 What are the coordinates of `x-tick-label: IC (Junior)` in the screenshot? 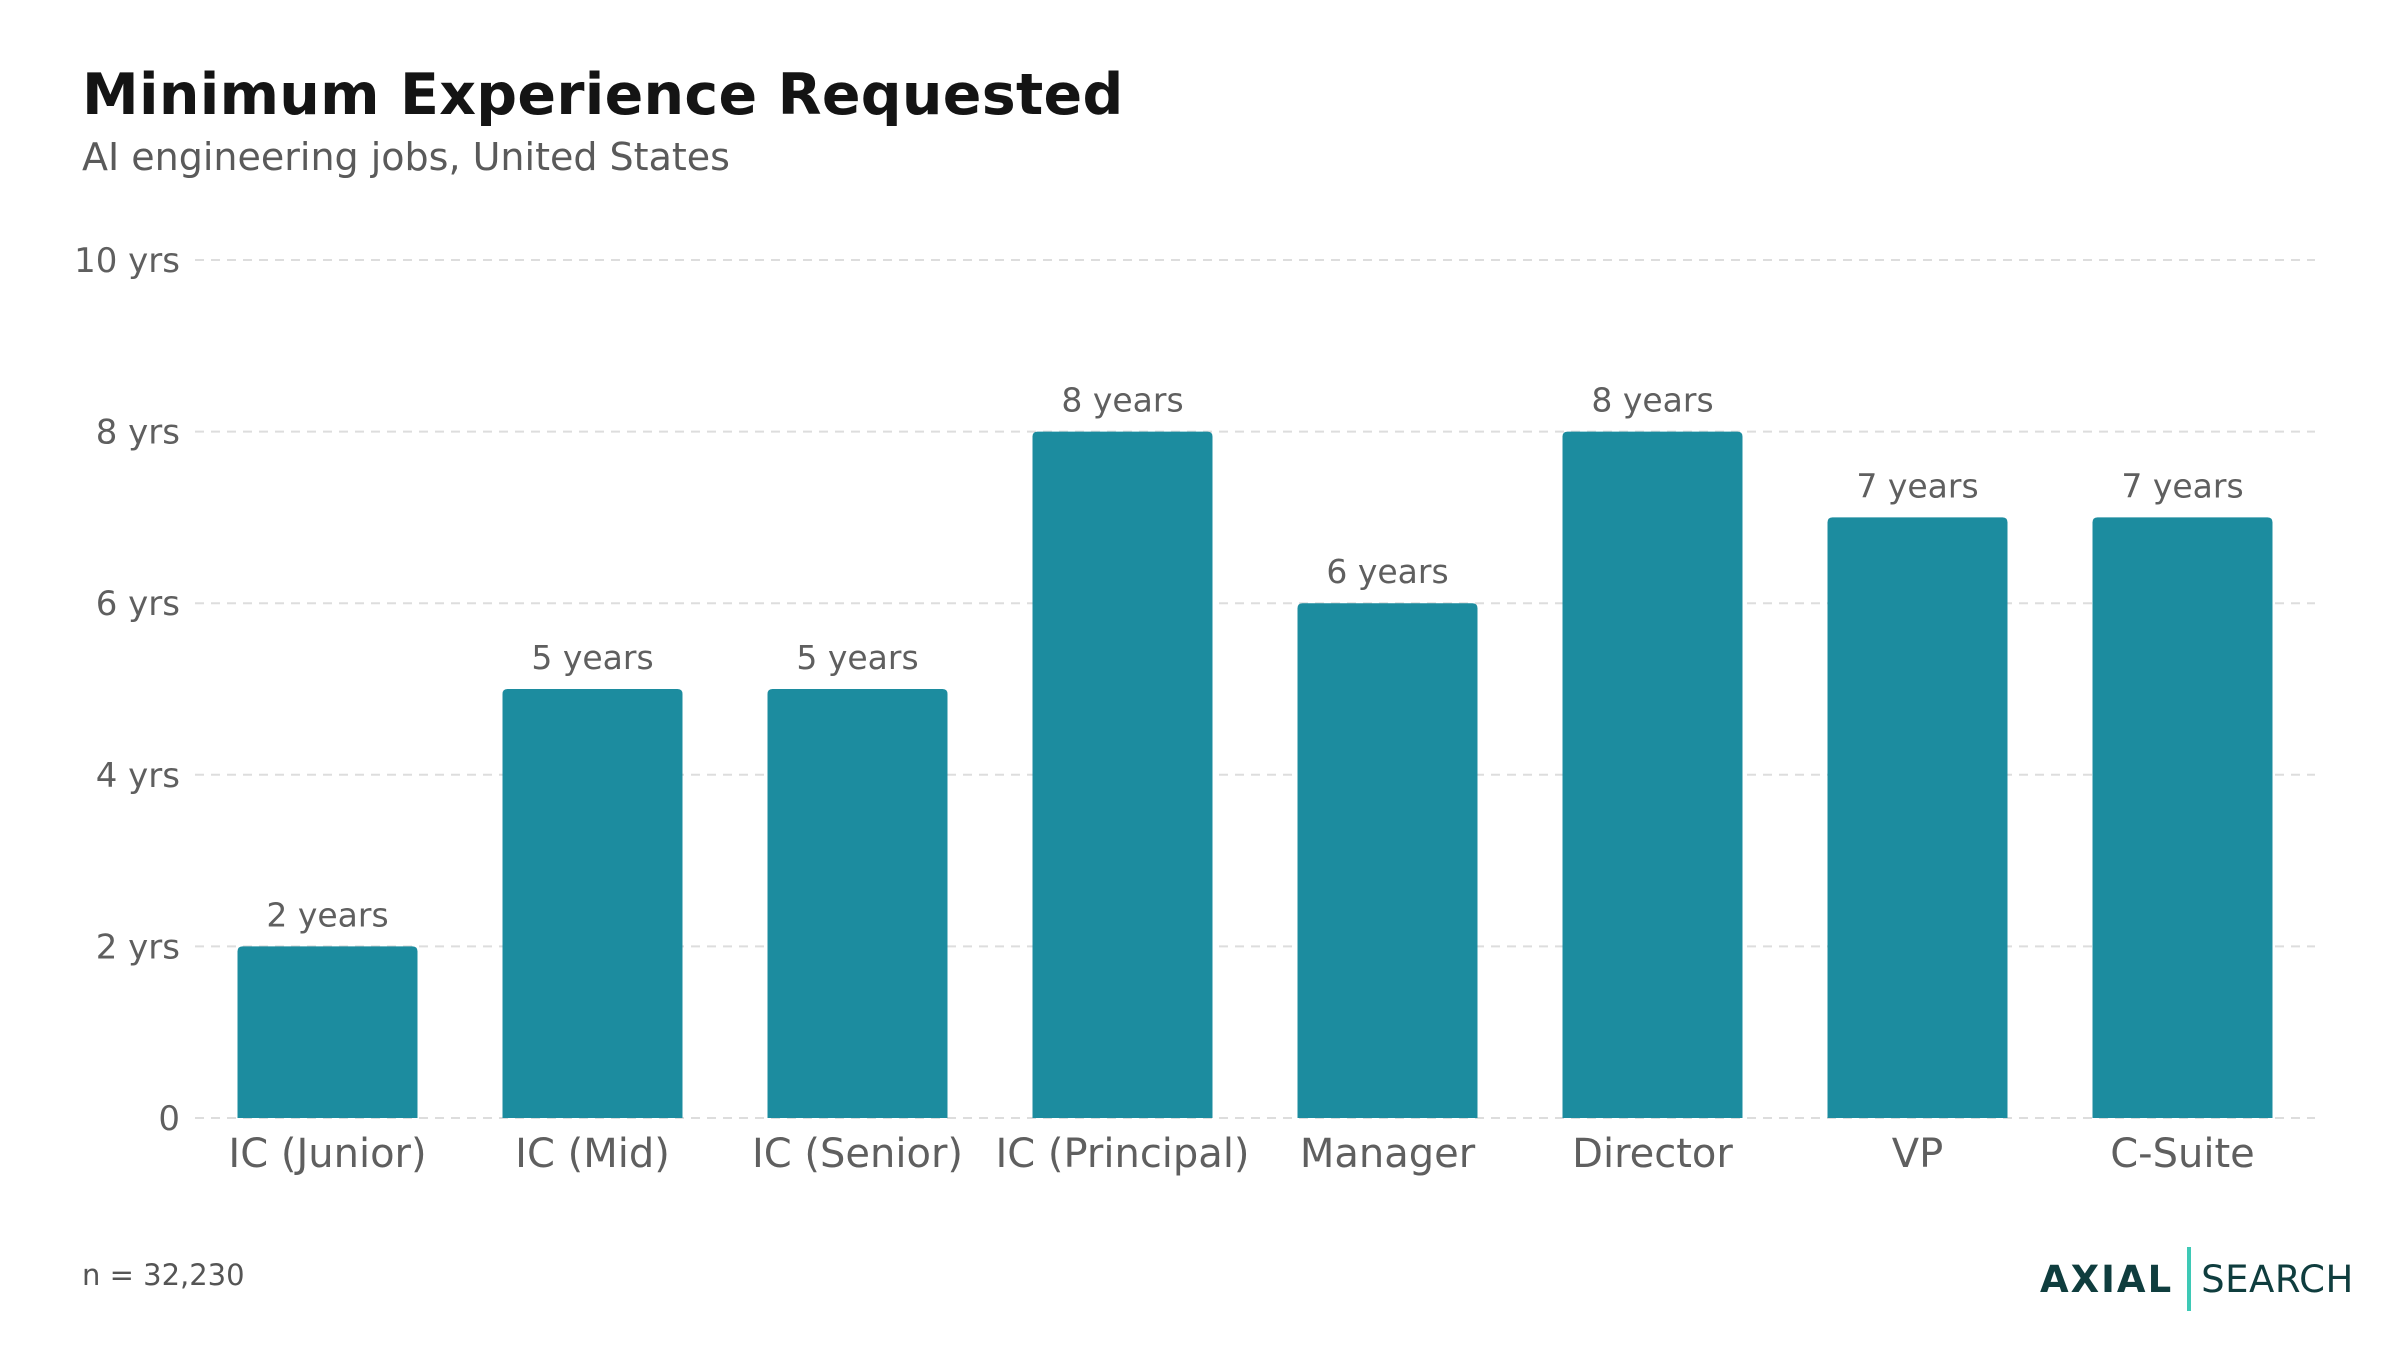 It's located at (327, 1154).